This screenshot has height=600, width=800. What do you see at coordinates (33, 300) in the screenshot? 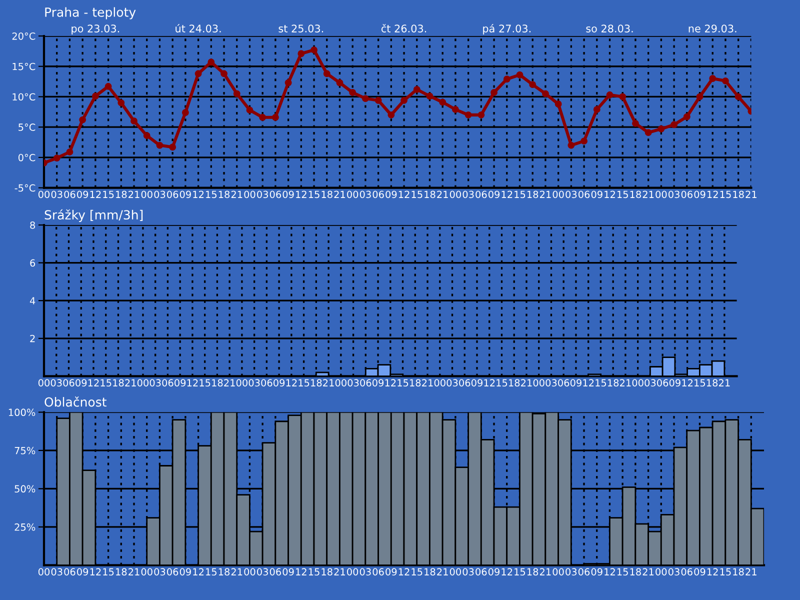
I see `y-tick-label: 4` at bounding box center [33, 300].